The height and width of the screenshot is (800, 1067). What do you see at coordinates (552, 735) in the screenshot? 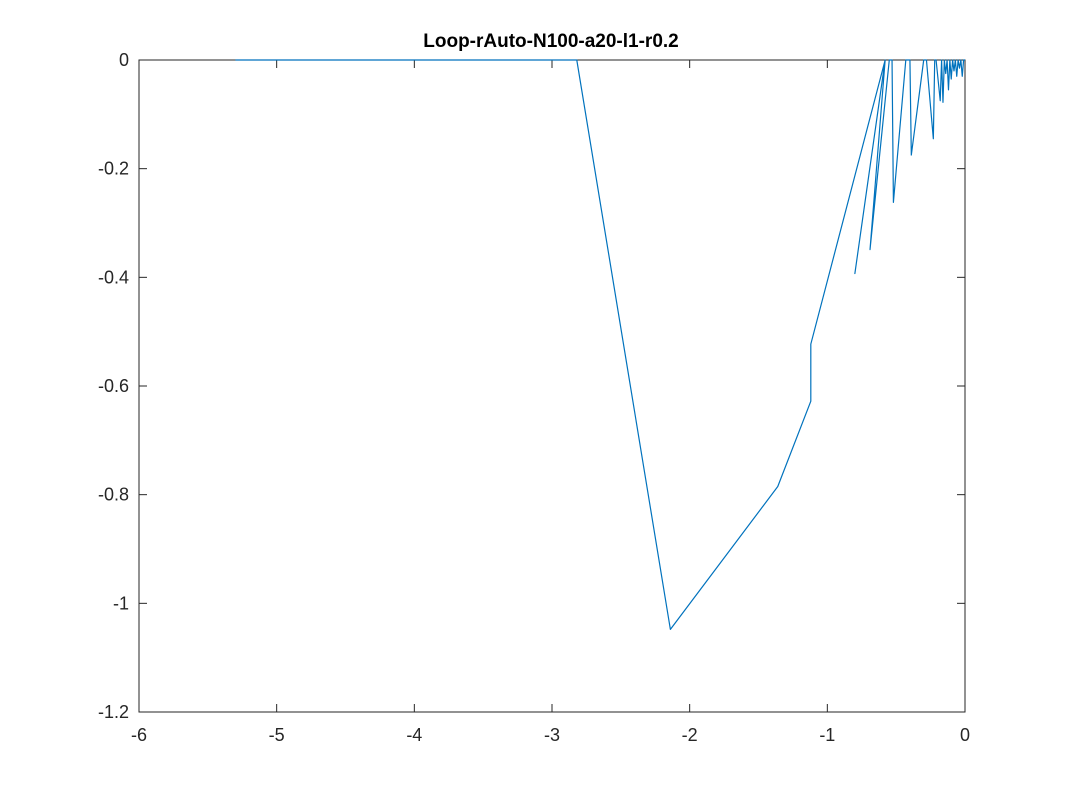
I see `x-tick-label: -3` at bounding box center [552, 735].